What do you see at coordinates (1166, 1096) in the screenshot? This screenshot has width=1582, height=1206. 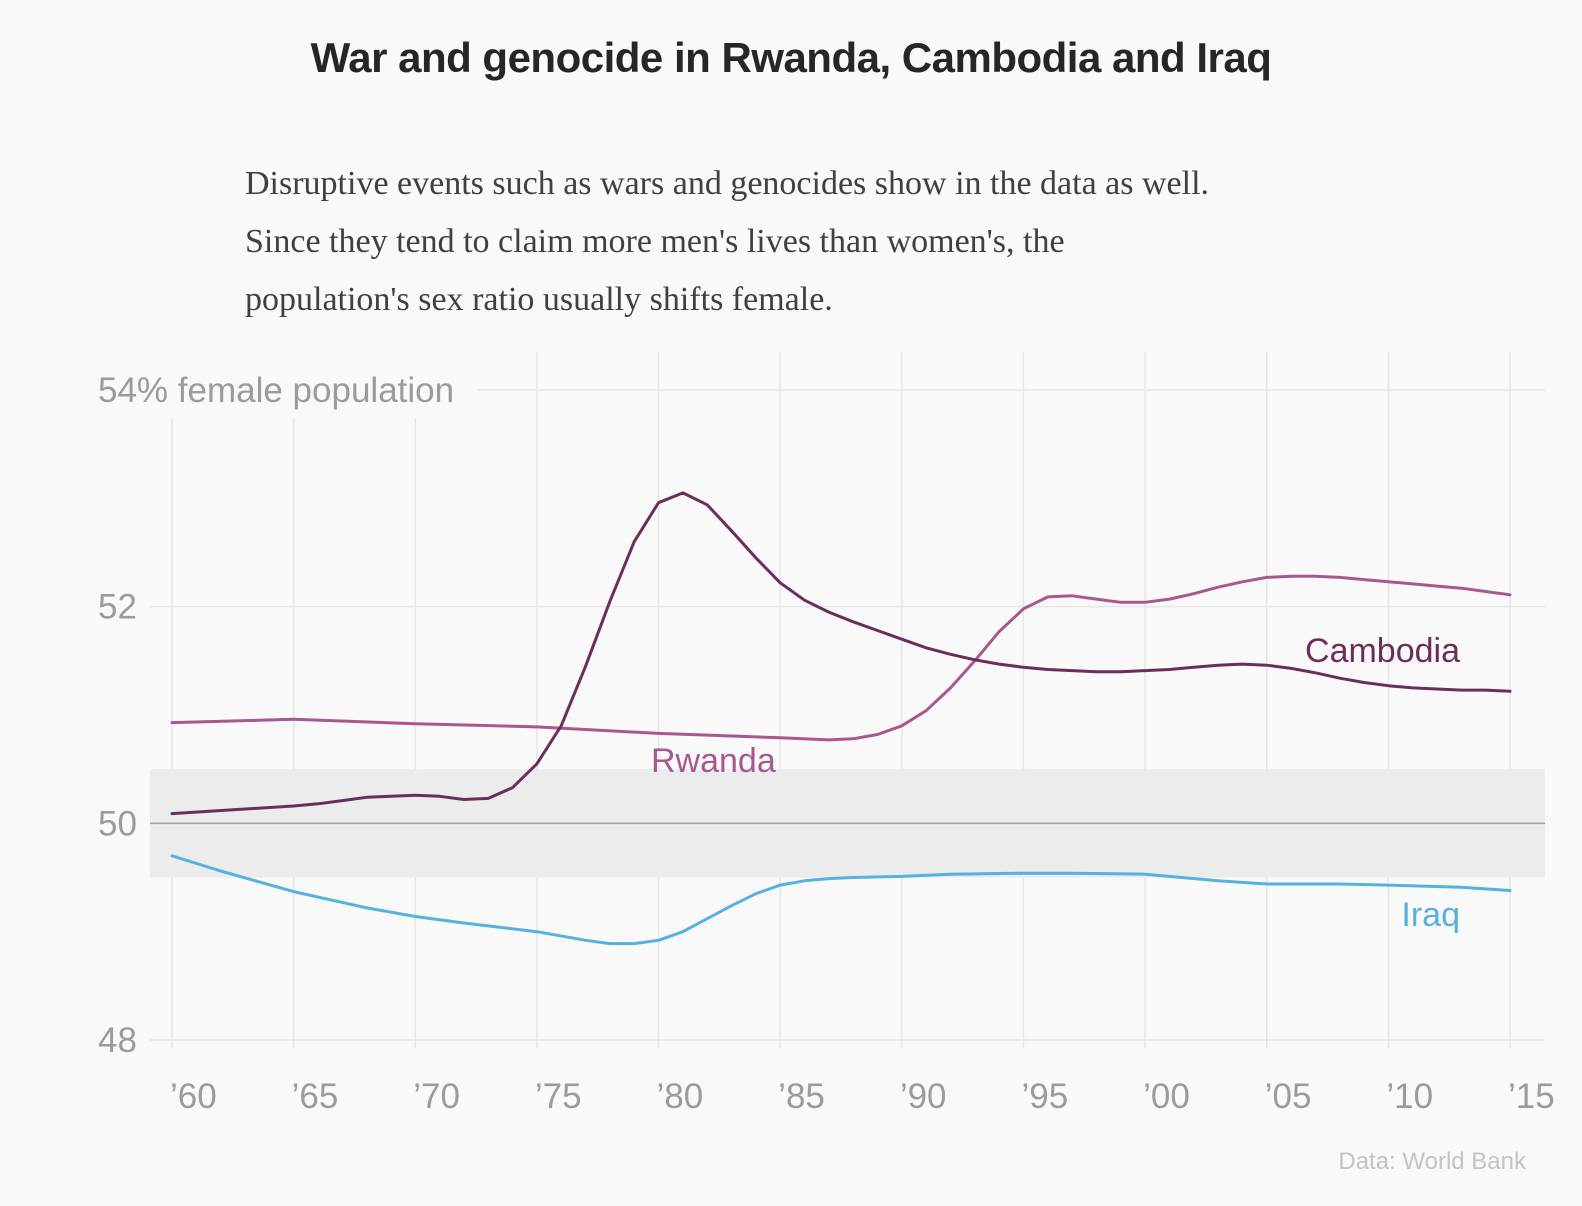 I see `x-tick-label: ’00` at bounding box center [1166, 1096].